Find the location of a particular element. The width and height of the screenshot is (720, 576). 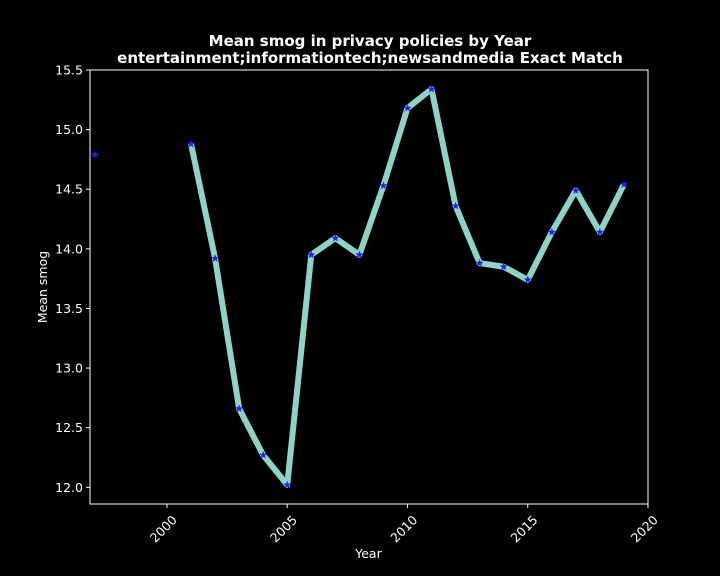

y-tick-label: 13.5 is located at coordinates (69, 308).